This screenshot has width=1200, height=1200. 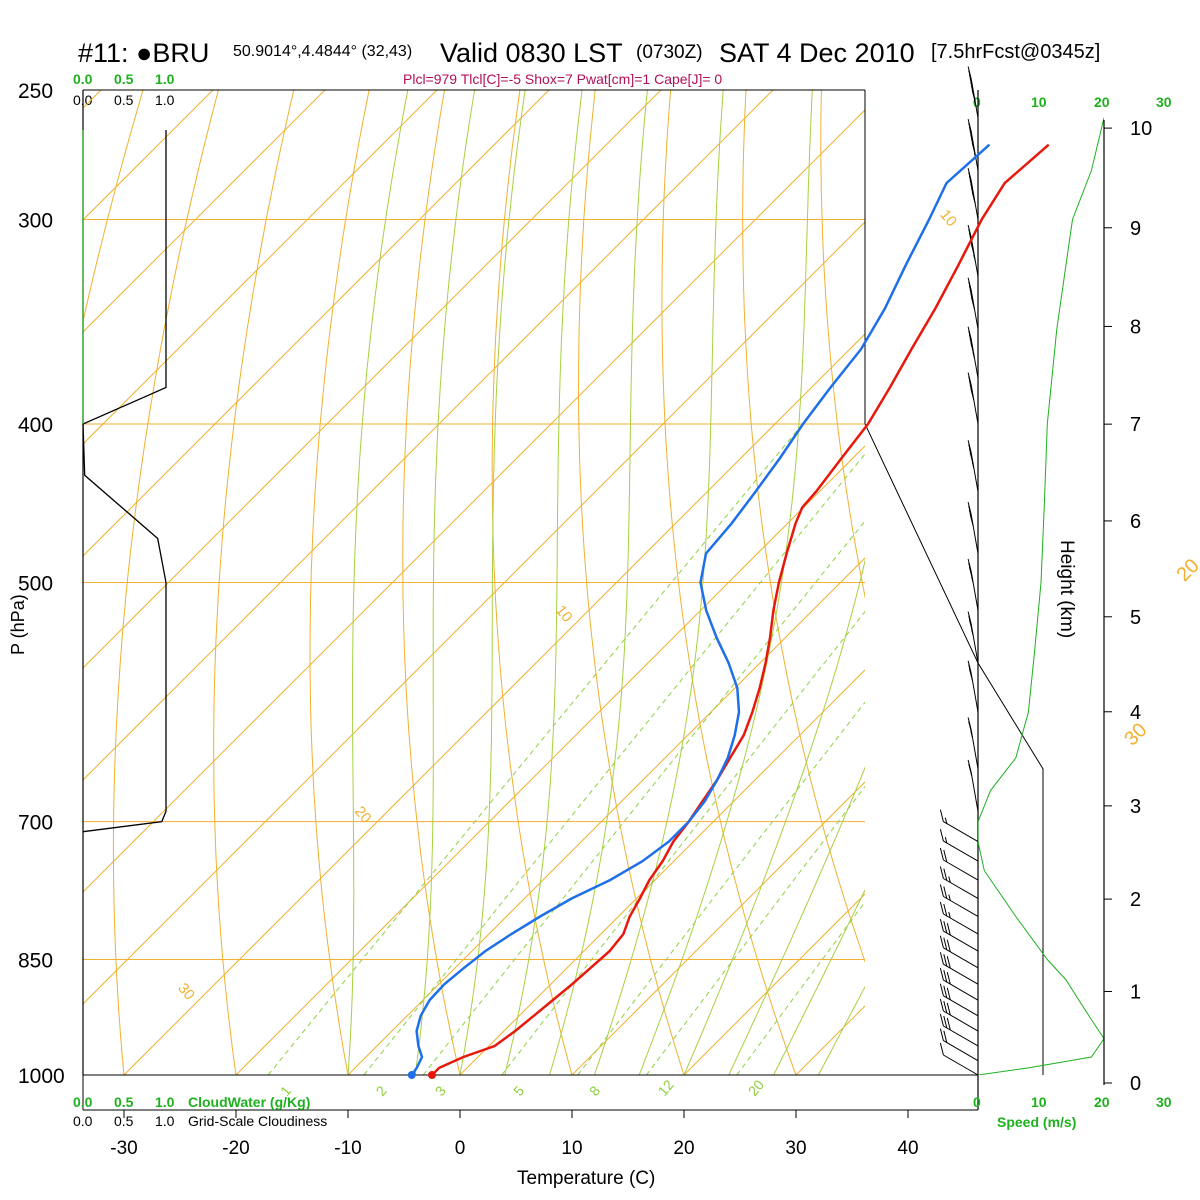 What do you see at coordinates (41, 1076) in the screenshot?
I see `pressure-tick-label: 1000` at bounding box center [41, 1076].